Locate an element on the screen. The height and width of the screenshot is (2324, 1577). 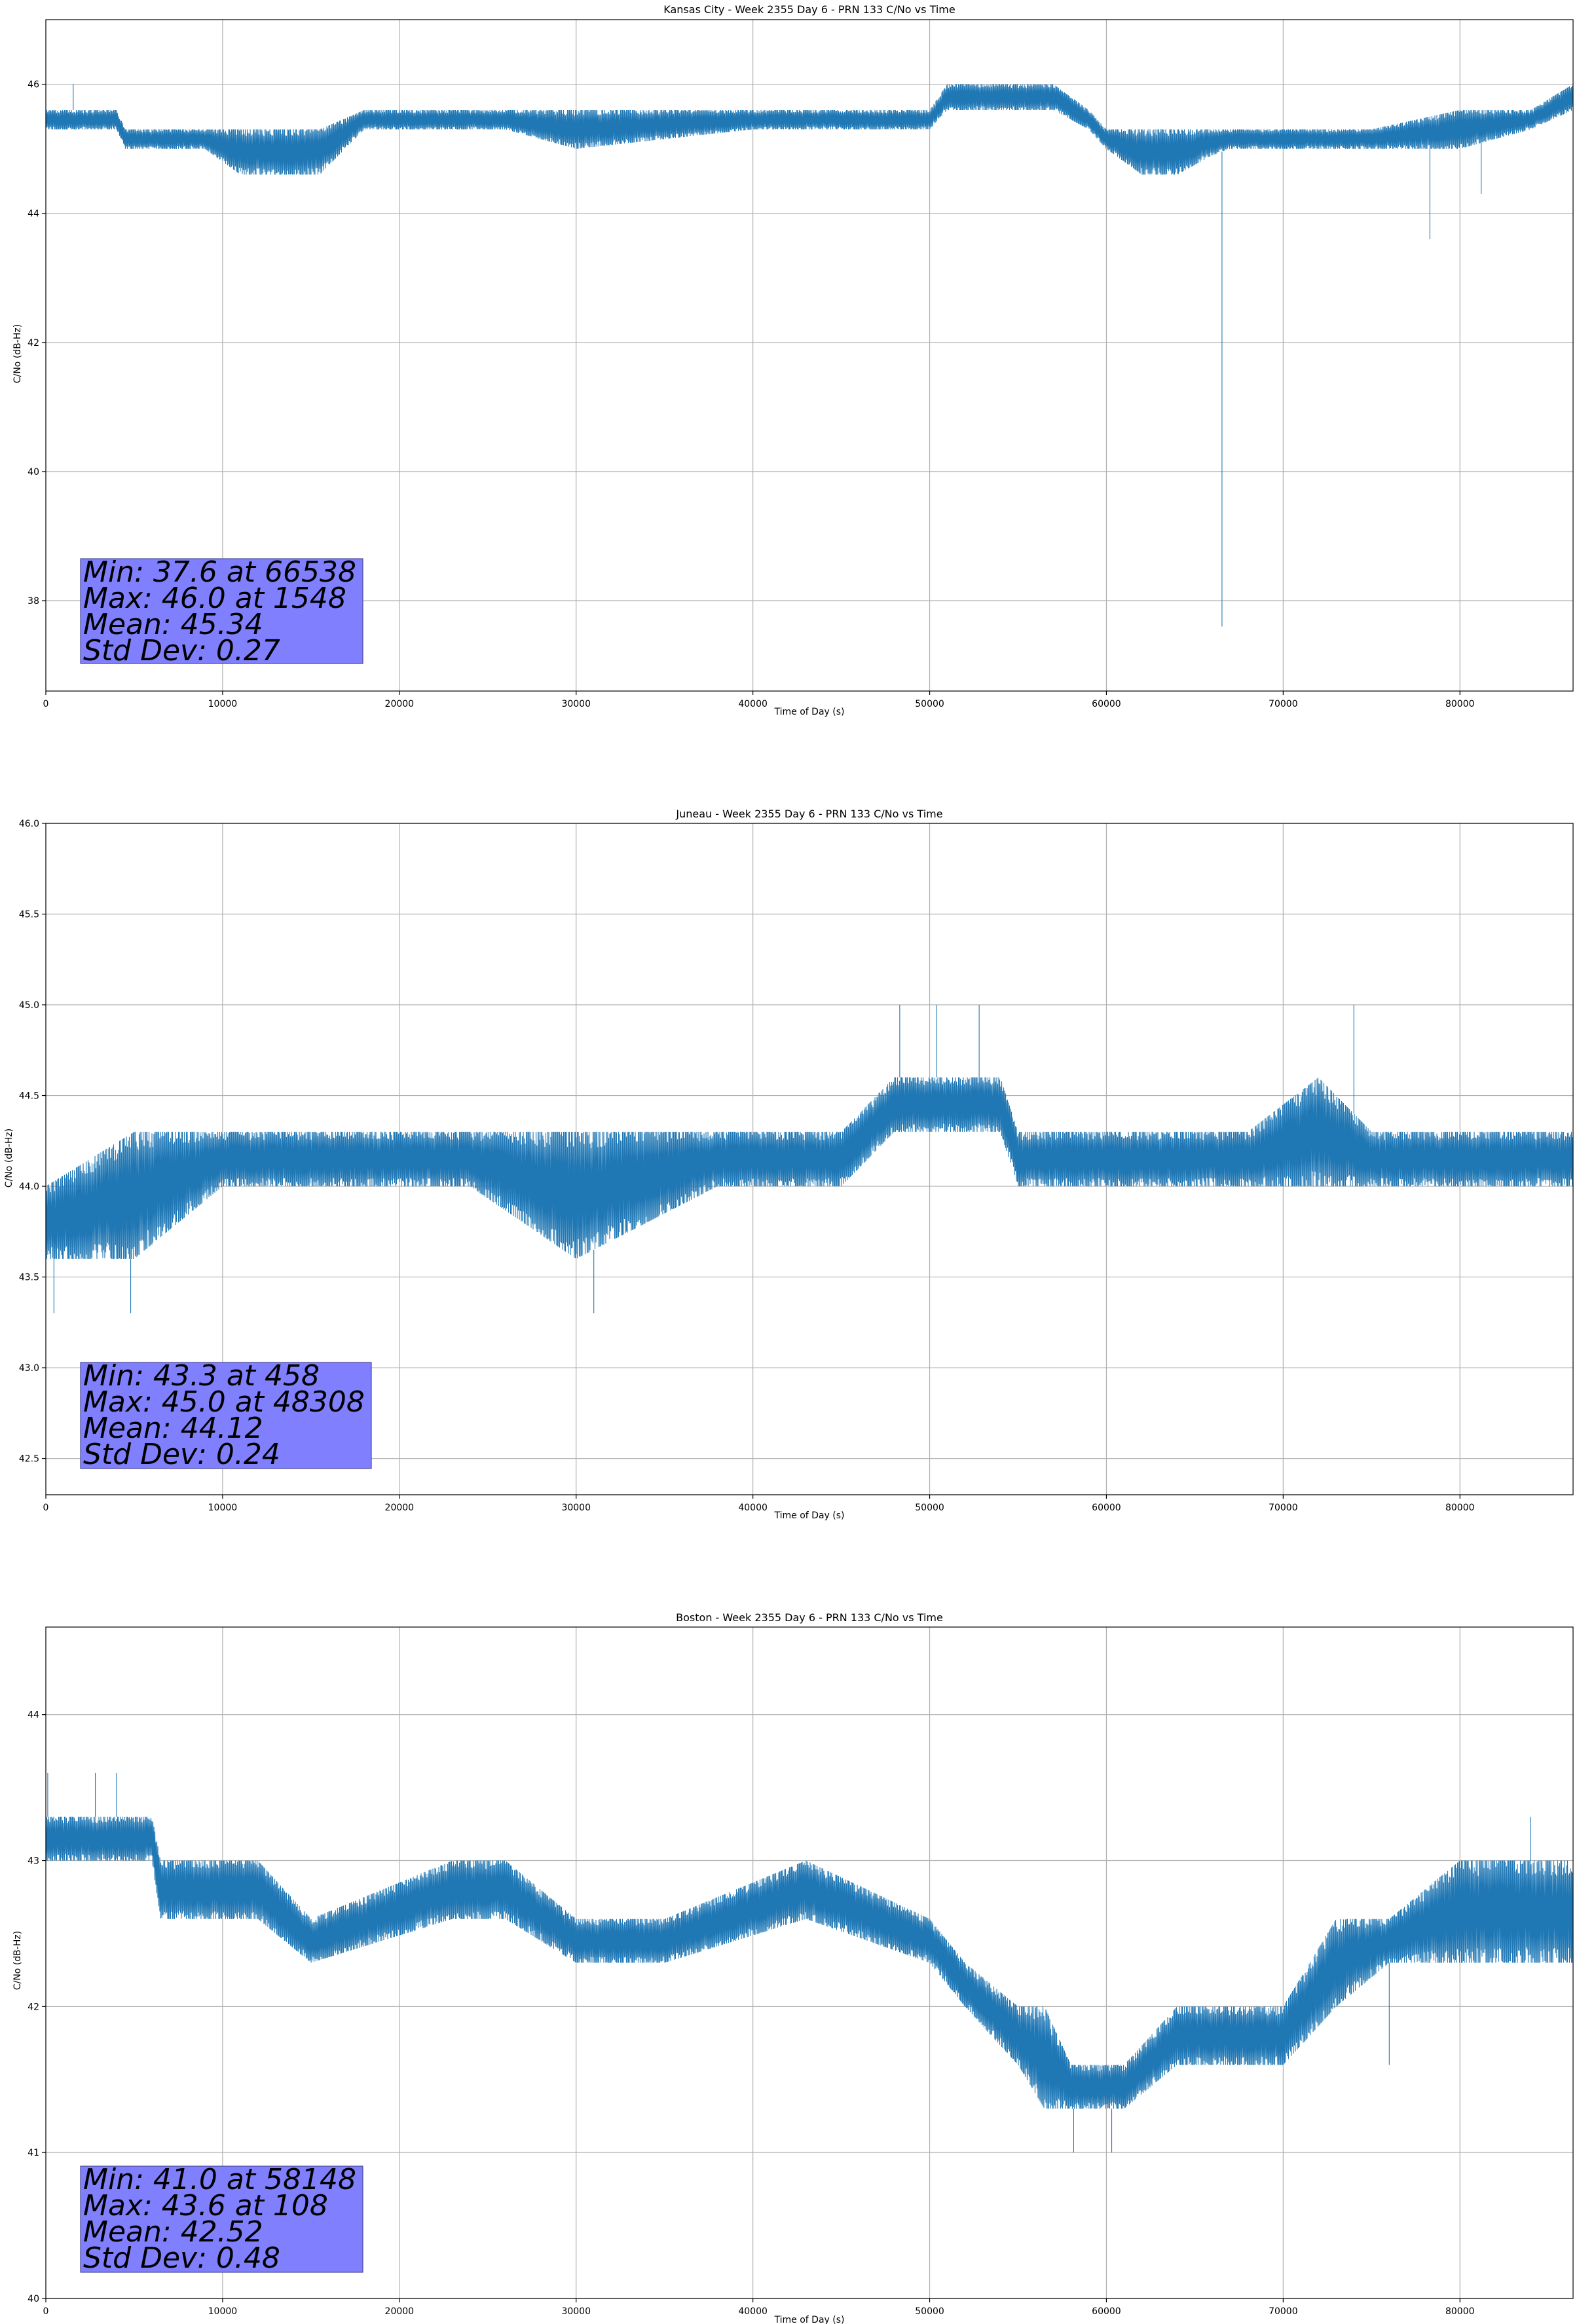
stats-mean: Mean: 42.52 is located at coordinates (173, 2232).